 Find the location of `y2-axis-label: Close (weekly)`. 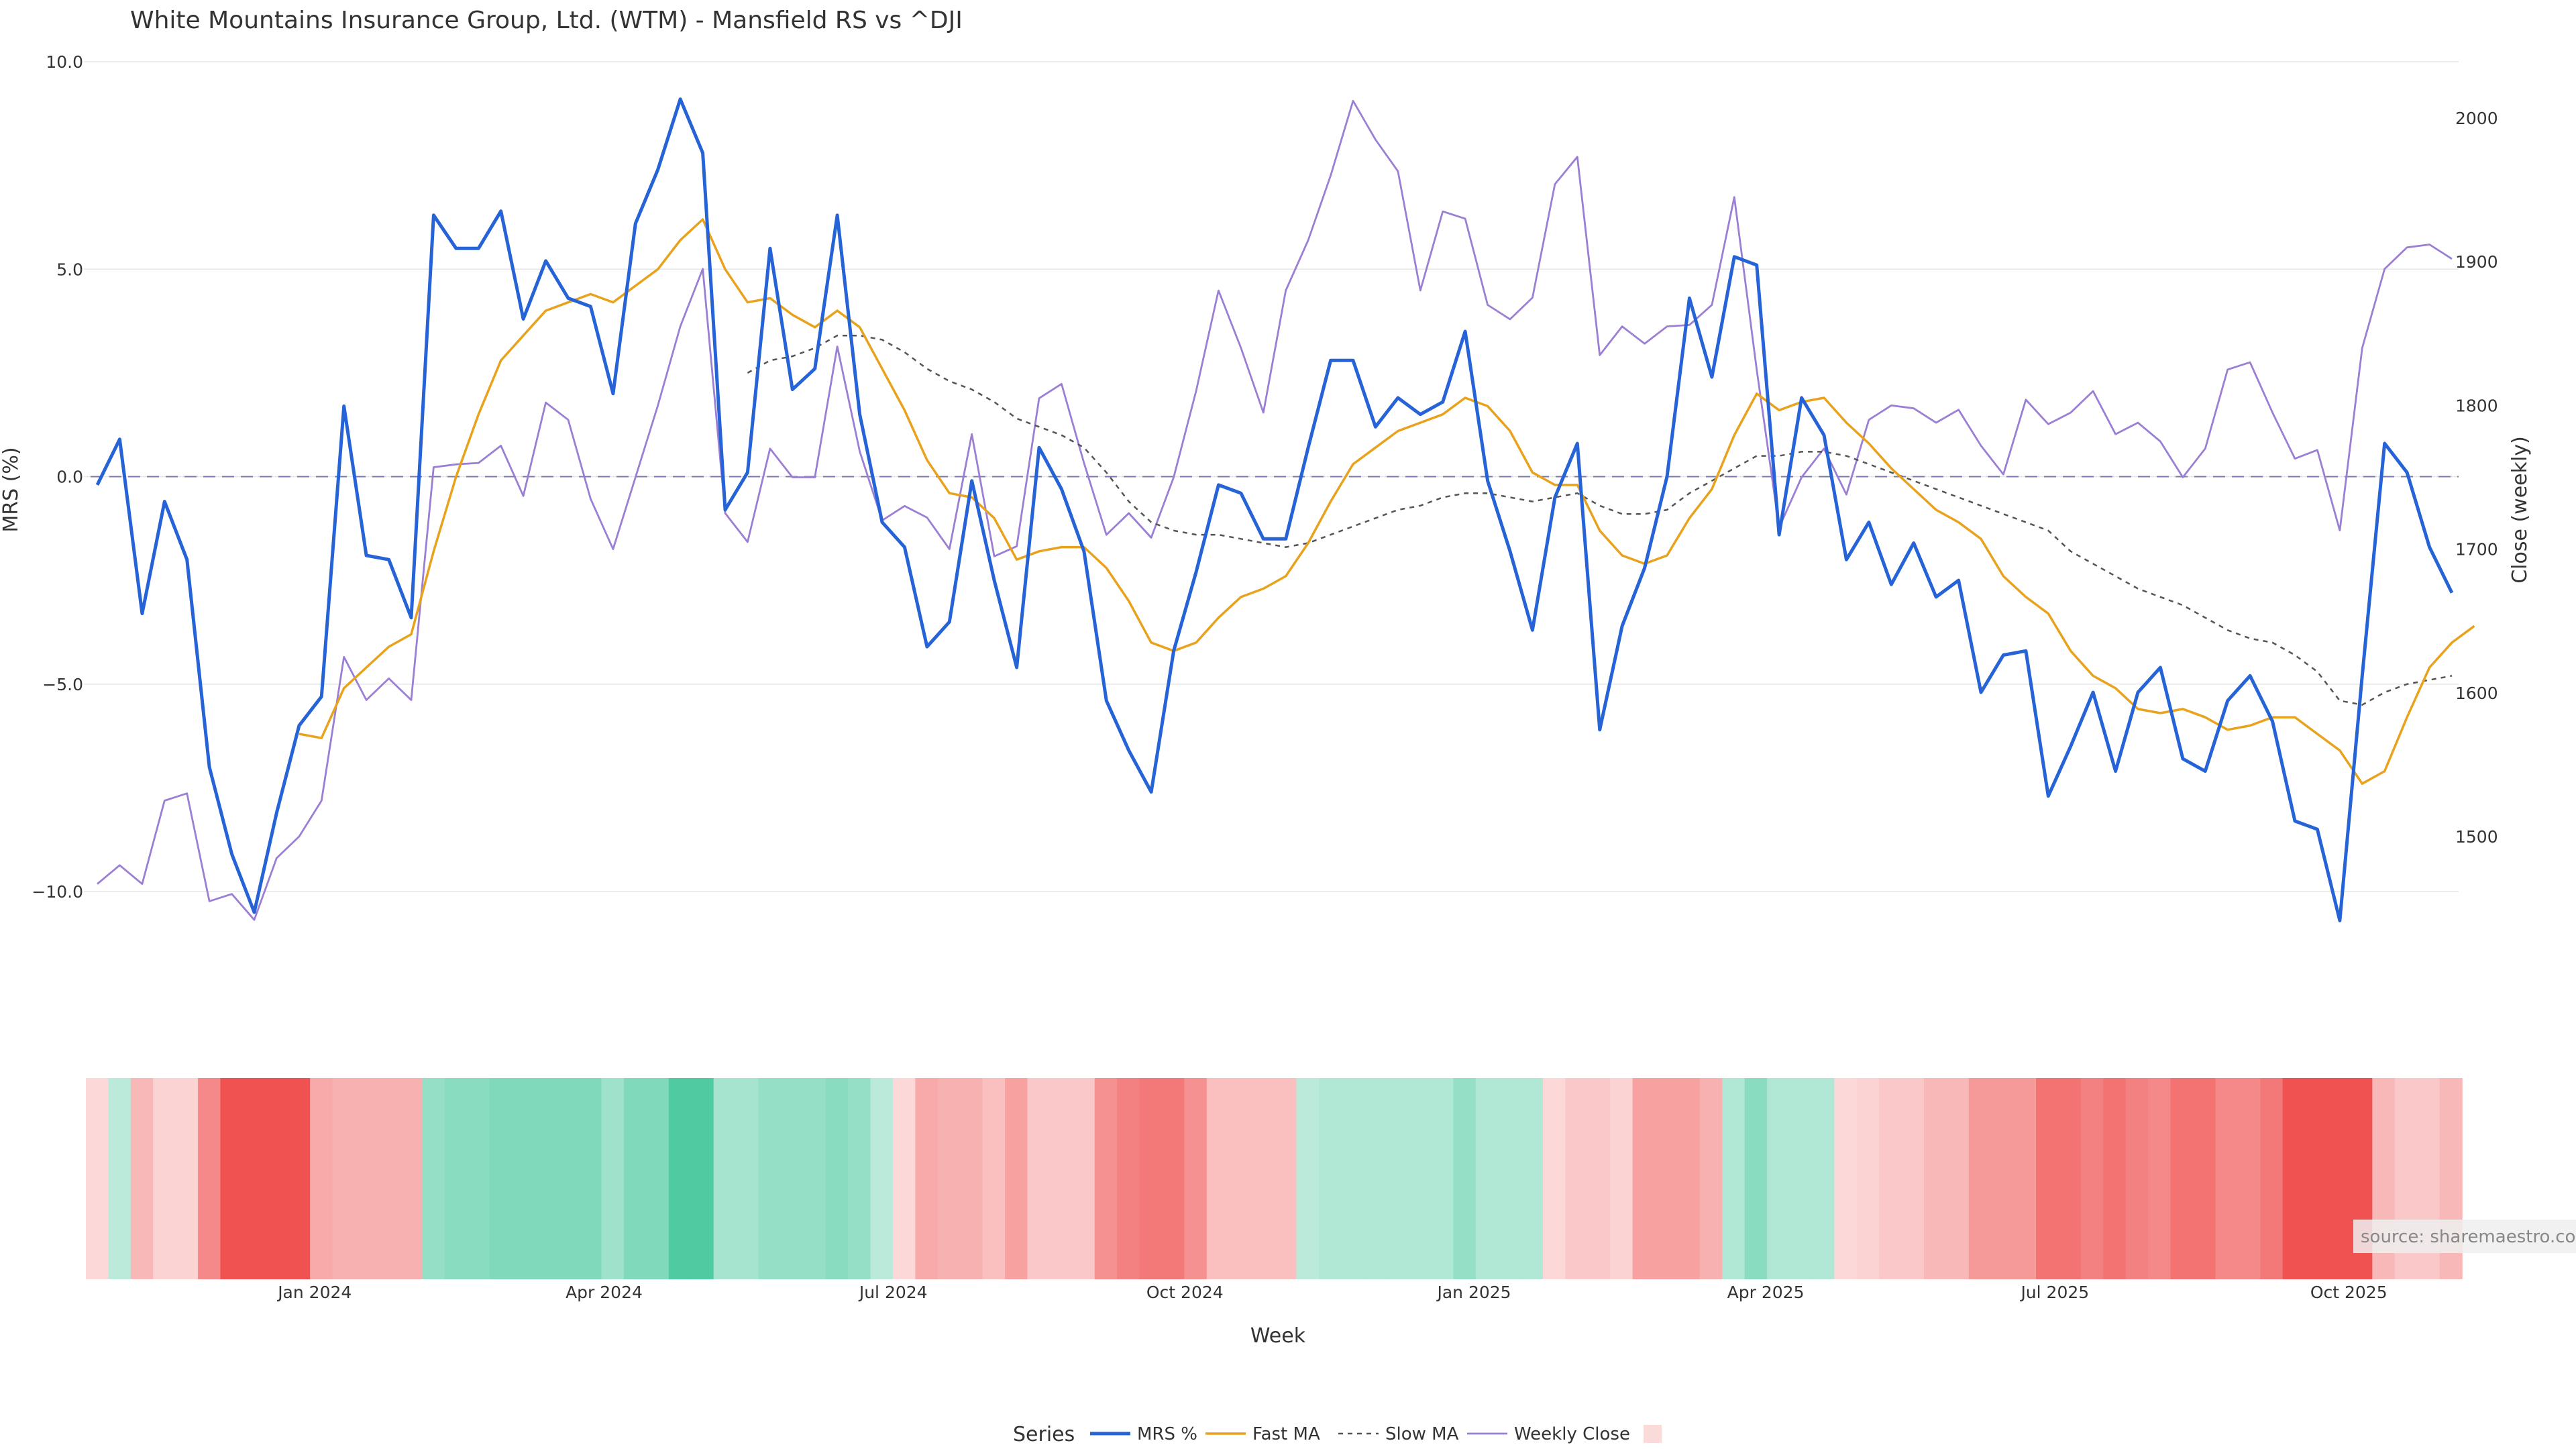

y2-axis-label: Close (weekly) is located at coordinates (2520, 510).